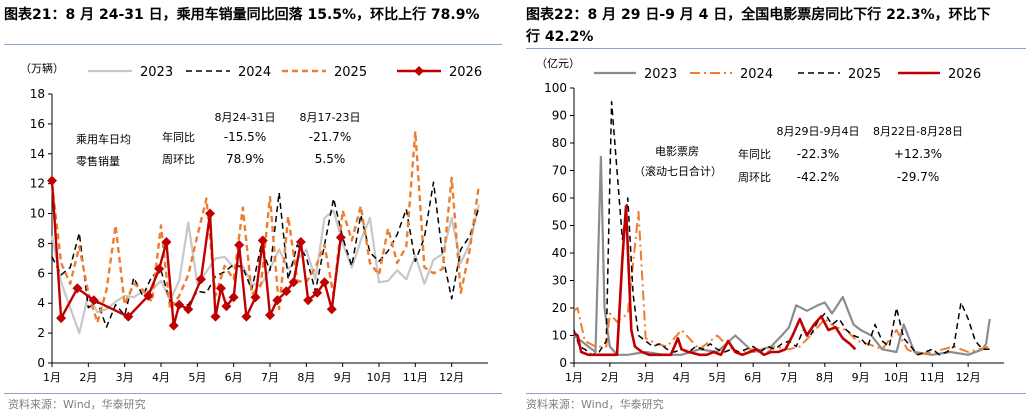 This screenshot has width=1031, height=417. Describe the element at coordinates (555, 88) in the screenshot. I see `y-tick-label: 100` at that location.